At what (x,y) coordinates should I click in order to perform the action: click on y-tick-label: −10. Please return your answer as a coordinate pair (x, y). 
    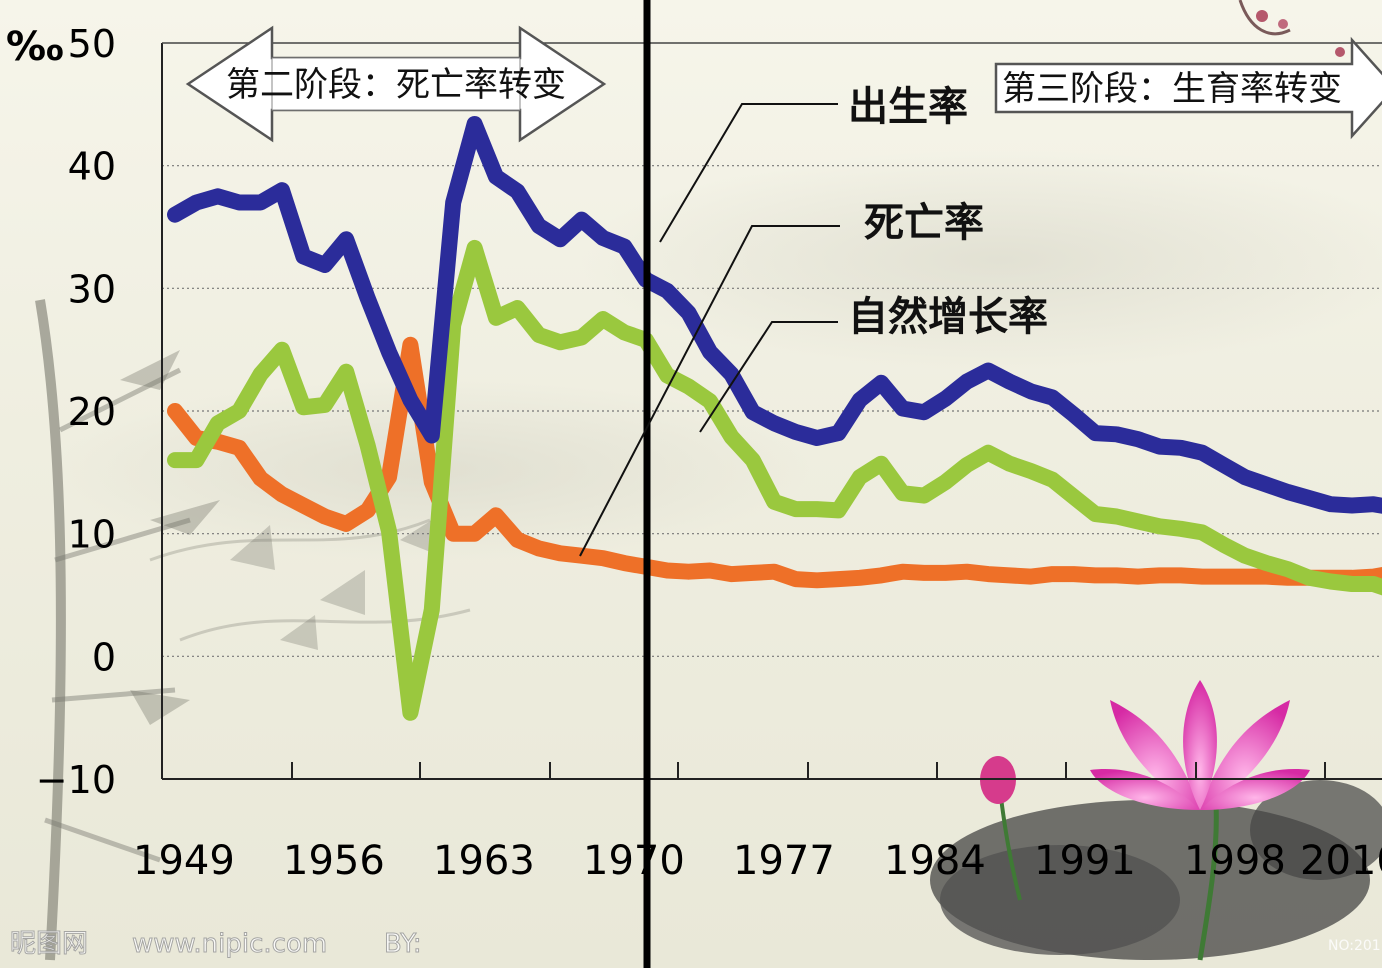
    Looking at the image, I should click on (76, 780).